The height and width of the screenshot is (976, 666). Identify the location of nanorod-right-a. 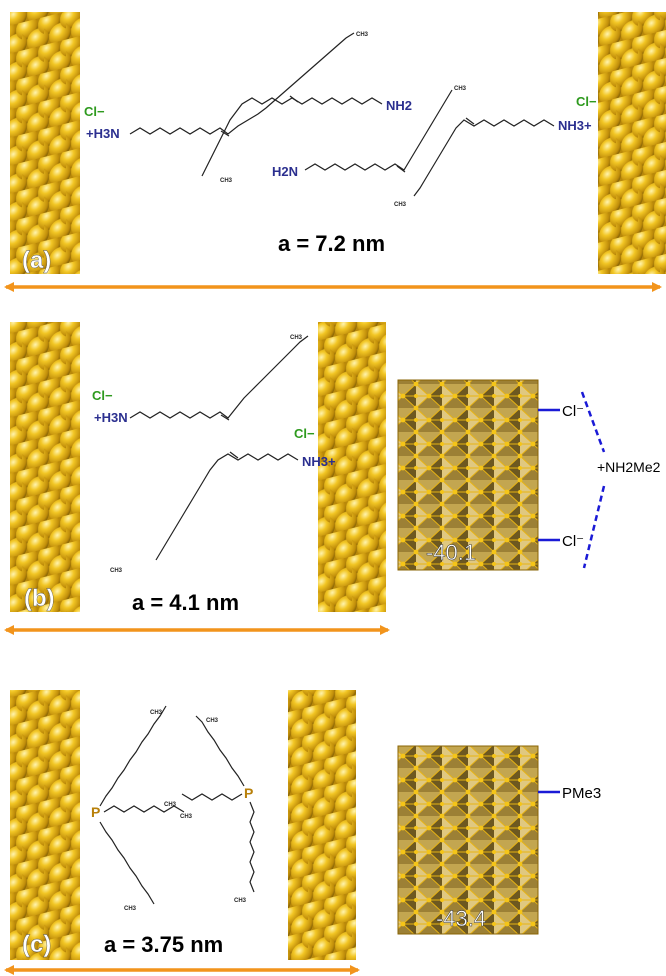
(632, 143).